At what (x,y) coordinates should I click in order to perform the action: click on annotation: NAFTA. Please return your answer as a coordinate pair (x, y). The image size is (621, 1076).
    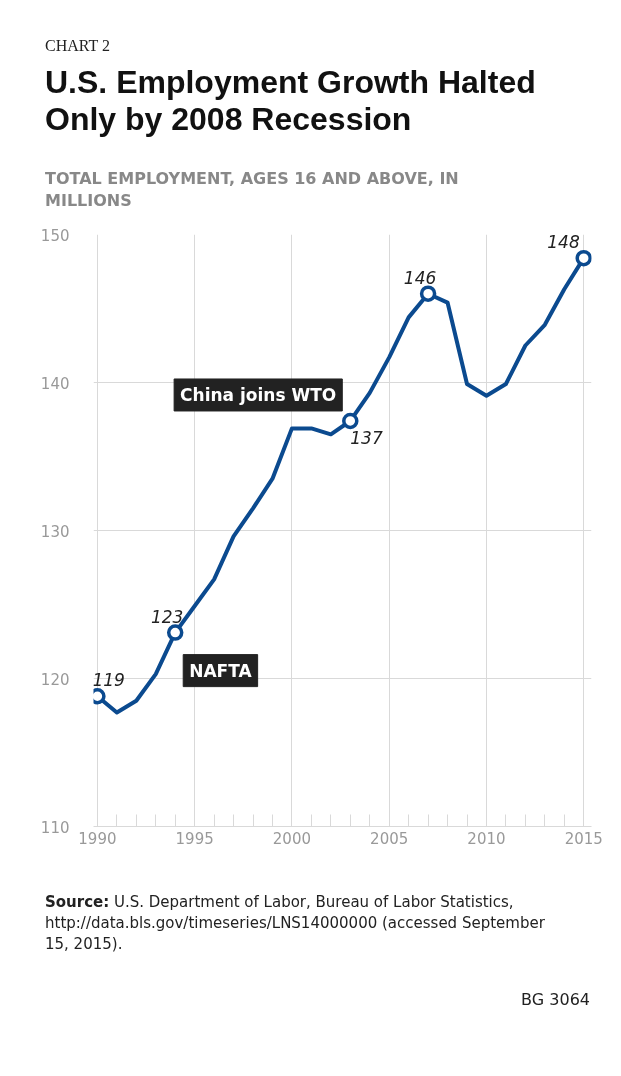
    Looking at the image, I should click on (221, 670).